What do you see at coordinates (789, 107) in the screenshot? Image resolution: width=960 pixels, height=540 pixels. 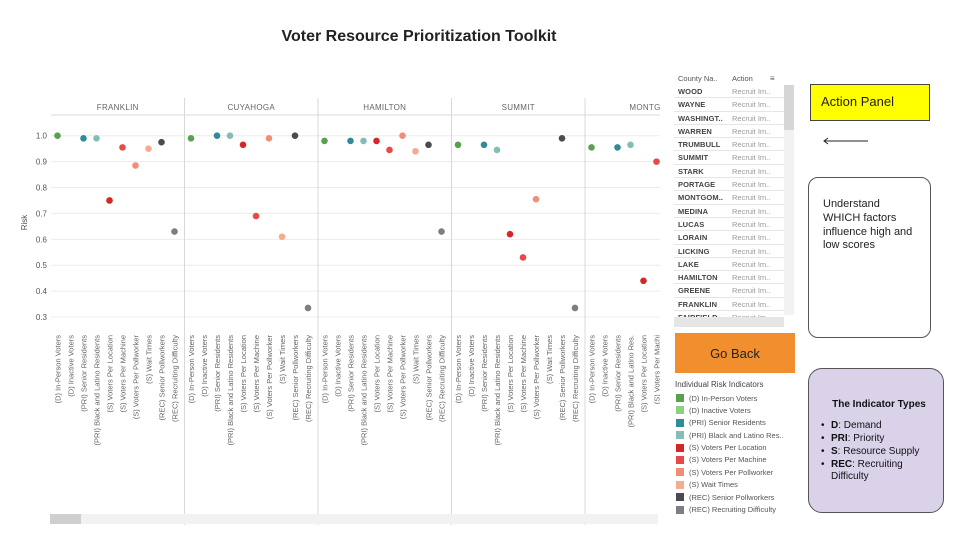 I see `table-scrollbar-thumb` at bounding box center [789, 107].